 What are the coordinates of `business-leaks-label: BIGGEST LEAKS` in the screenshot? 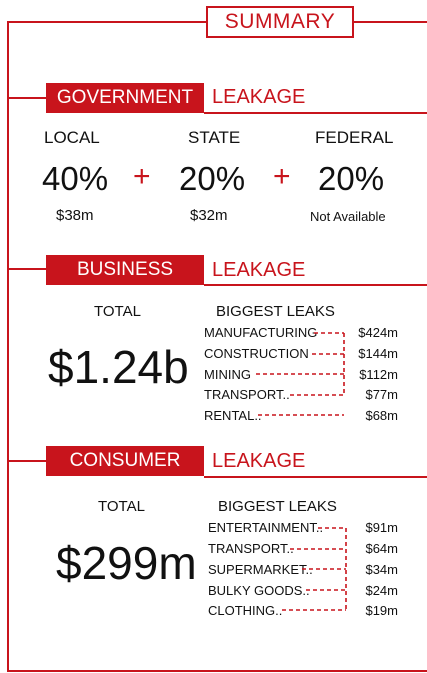 It's located at (275, 311).